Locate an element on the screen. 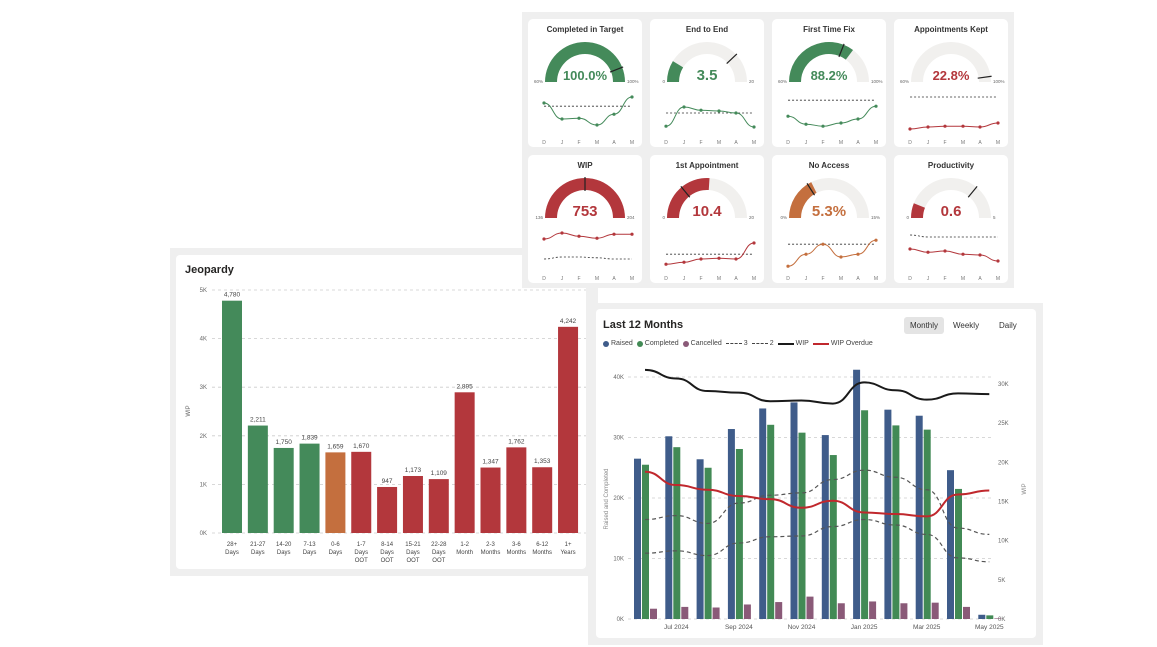  x-tick-label: 0-6 is located at coordinates (335, 545).